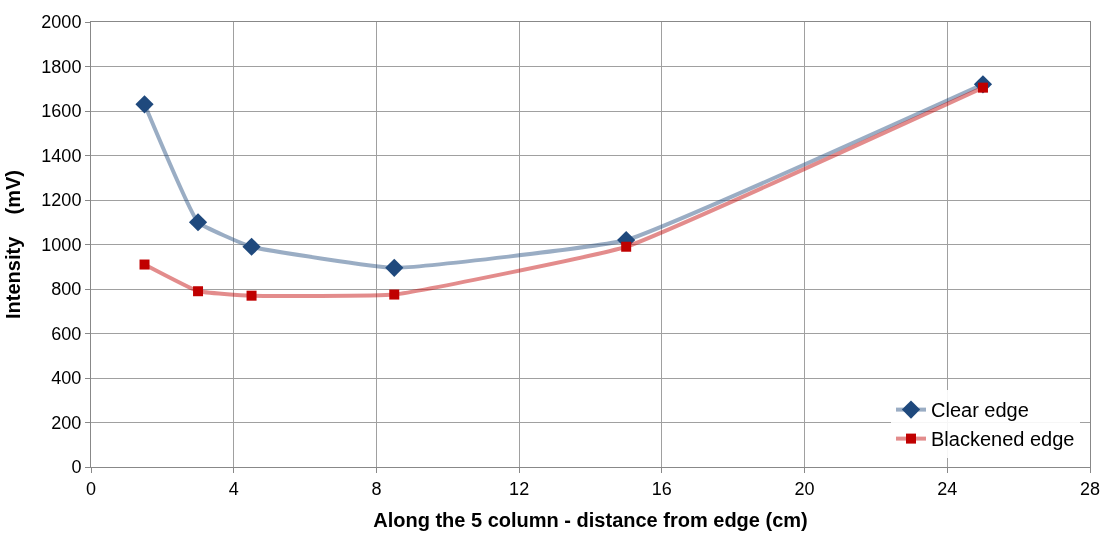 The height and width of the screenshot is (559, 1115). Describe the element at coordinates (1003, 439) in the screenshot. I see `legend-label: Blackened edge` at that location.